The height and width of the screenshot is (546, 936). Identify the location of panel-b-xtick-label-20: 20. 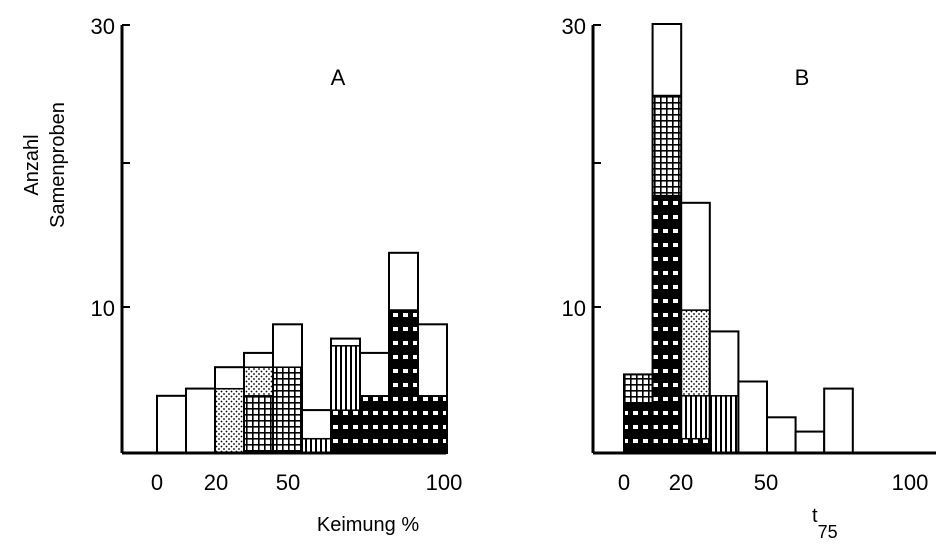
(681, 482).